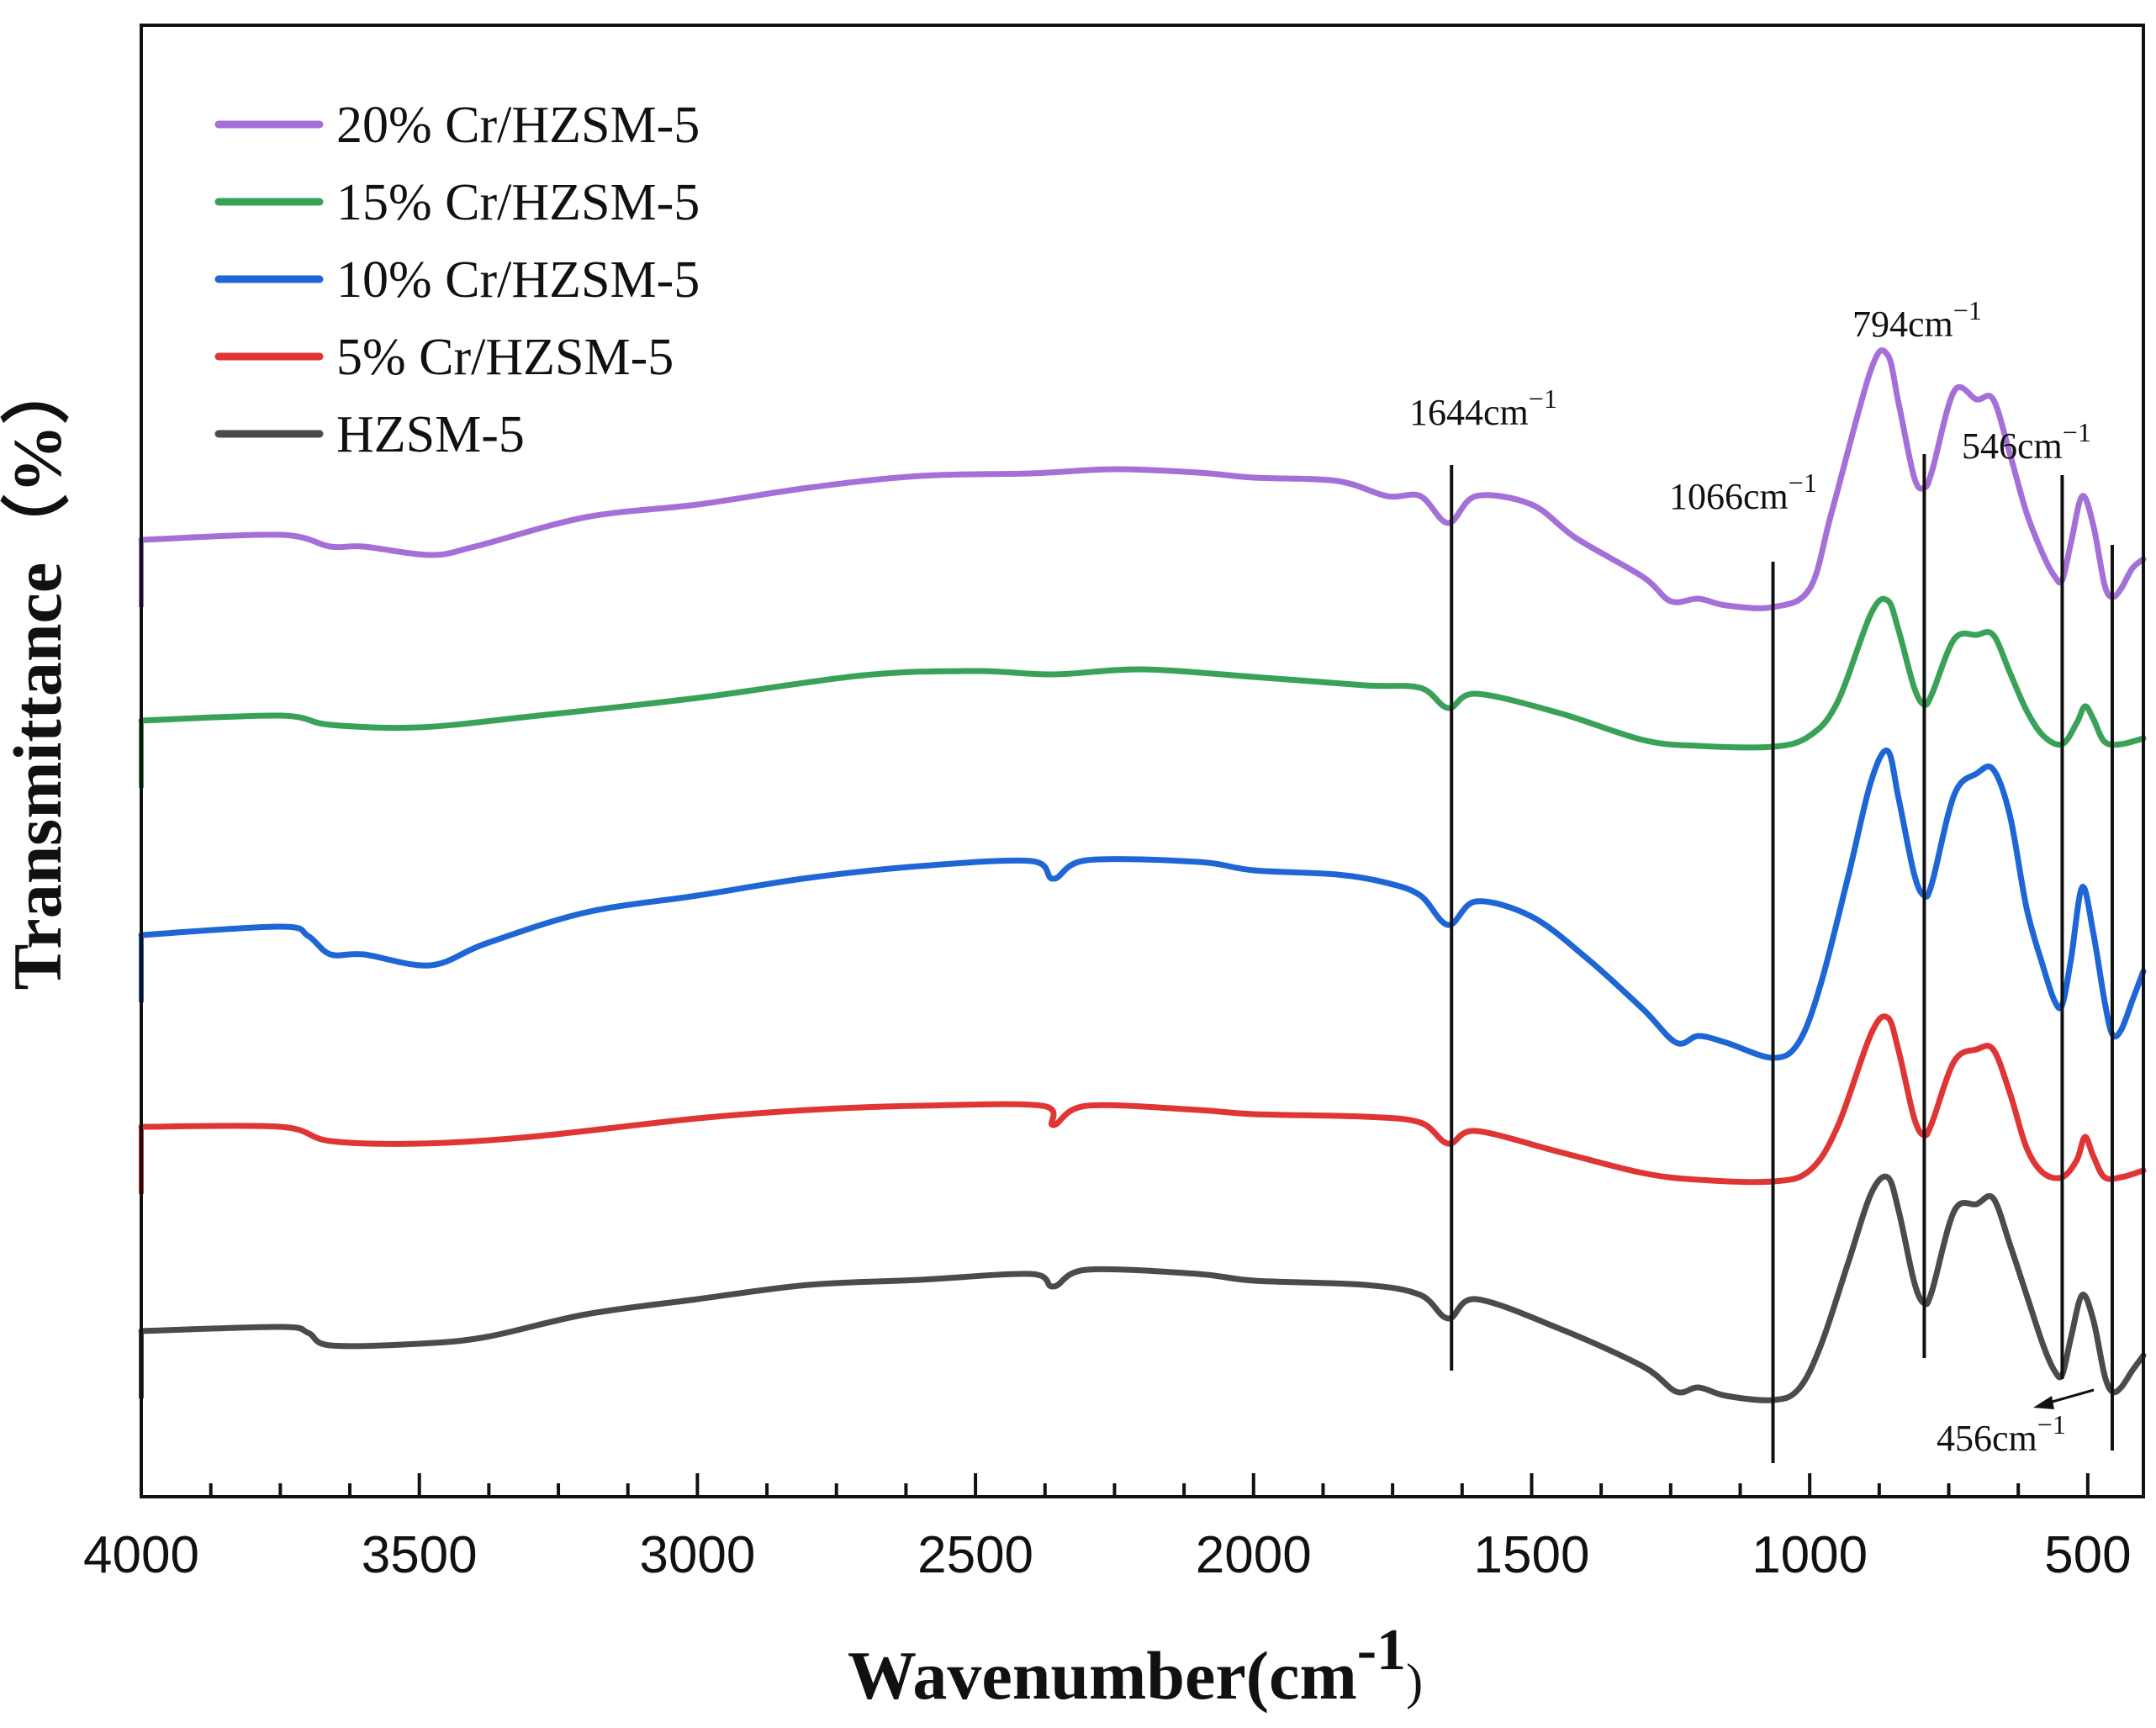 This screenshot has width=2156, height=1728. What do you see at coordinates (1107, 1529) in the screenshot?
I see `x-axis-ticks: 4000 3500 3000 2500 2000 1500 1000 500` at bounding box center [1107, 1529].